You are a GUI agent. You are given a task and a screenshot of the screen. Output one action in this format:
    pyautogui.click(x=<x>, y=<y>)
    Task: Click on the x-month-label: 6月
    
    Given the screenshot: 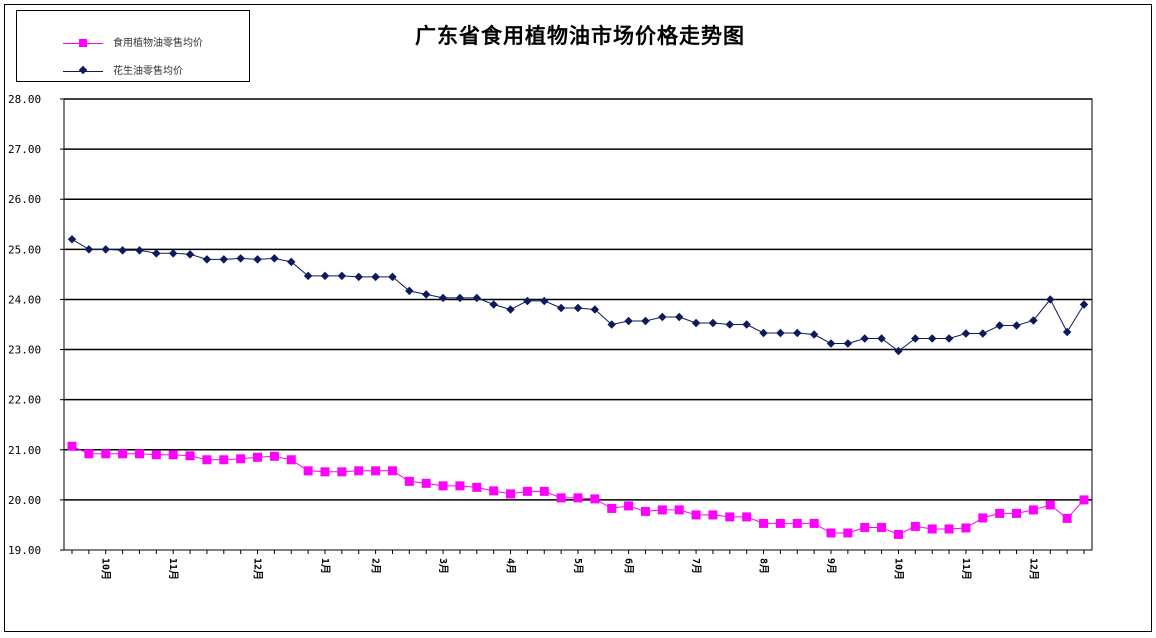 What is the action you would take?
    pyautogui.click(x=629, y=566)
    